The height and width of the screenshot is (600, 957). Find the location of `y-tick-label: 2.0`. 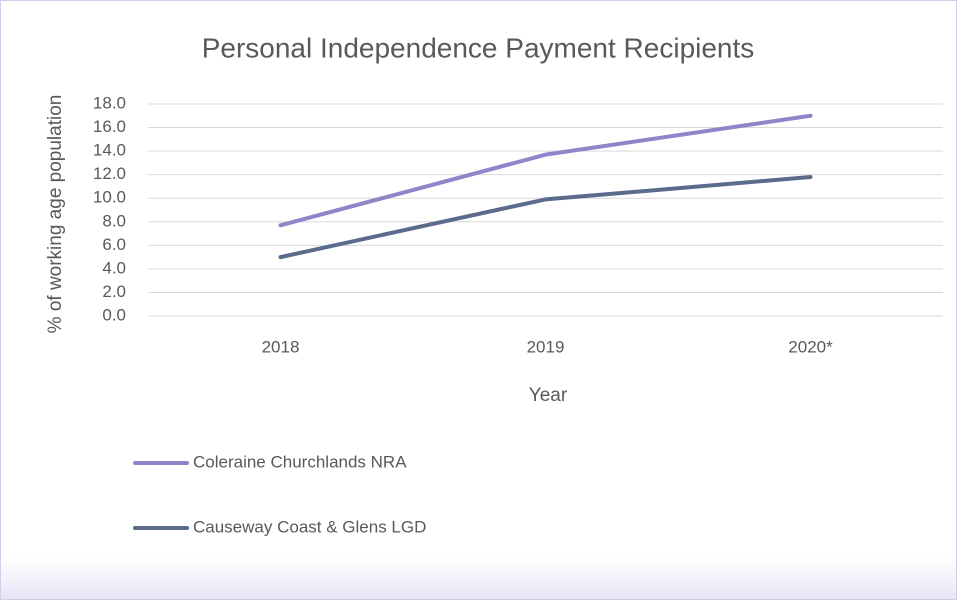

y-tick-label: 2.0 is located at coordinates (114, 291).